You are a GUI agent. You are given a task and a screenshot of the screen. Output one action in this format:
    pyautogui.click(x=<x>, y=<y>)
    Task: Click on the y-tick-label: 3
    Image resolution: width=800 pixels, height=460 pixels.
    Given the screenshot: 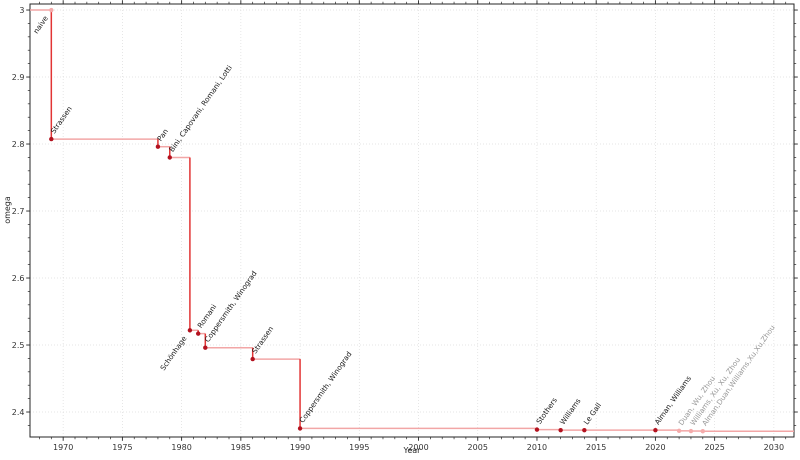 What is the action you would take?
    pyautogui.click(x=21, y=10)
    